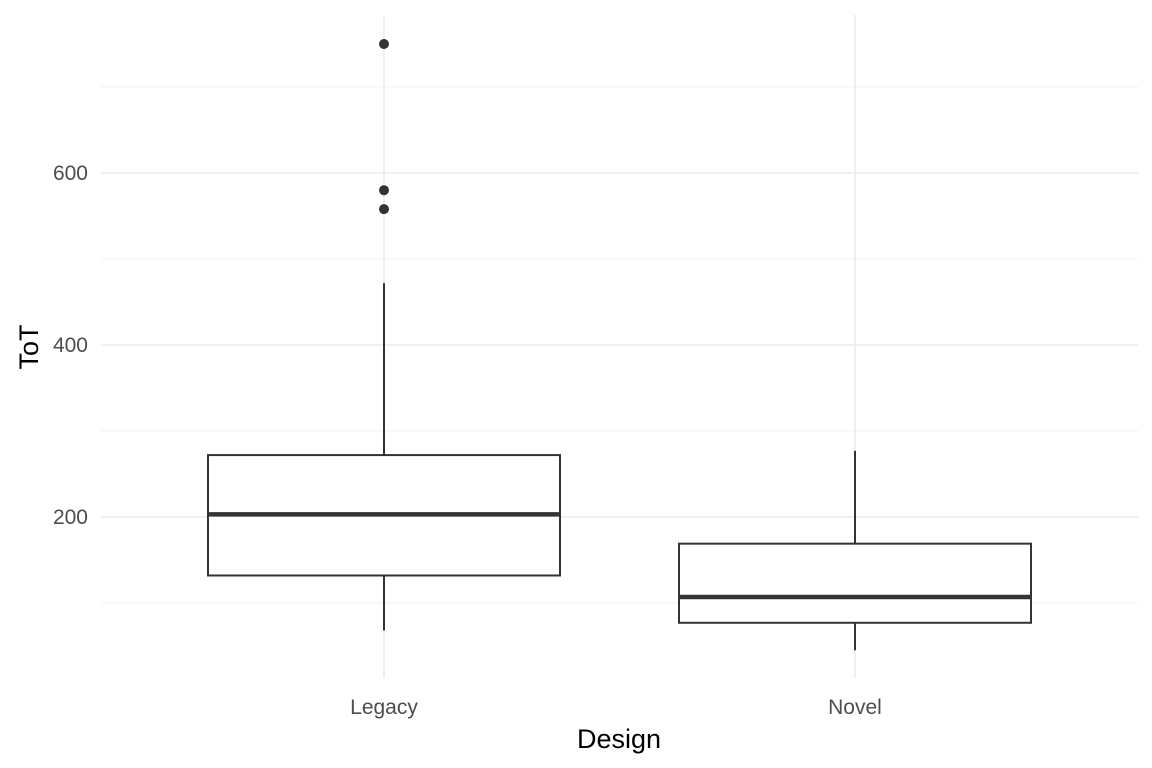 Image resolution: width=1152 pixels, height=768 pixels. Describe the element at coordinates (29, 346) in the screenshot. I see `y-axis-title: ToT` at that location.